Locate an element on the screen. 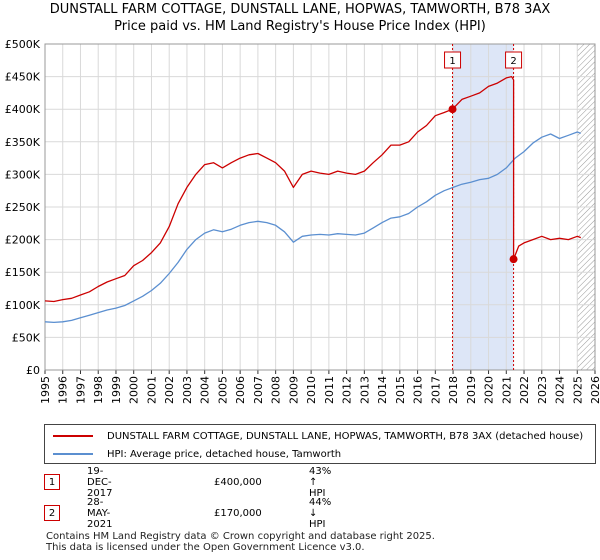  legend-swatch-property is located at coordinates (73, 436).